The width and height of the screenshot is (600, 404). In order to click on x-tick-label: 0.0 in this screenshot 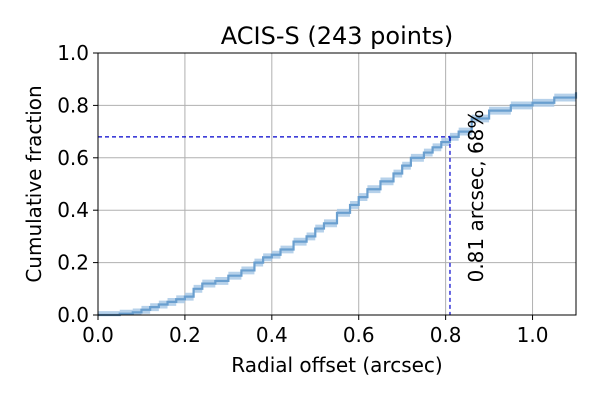, I will do `click(98, 335)`.